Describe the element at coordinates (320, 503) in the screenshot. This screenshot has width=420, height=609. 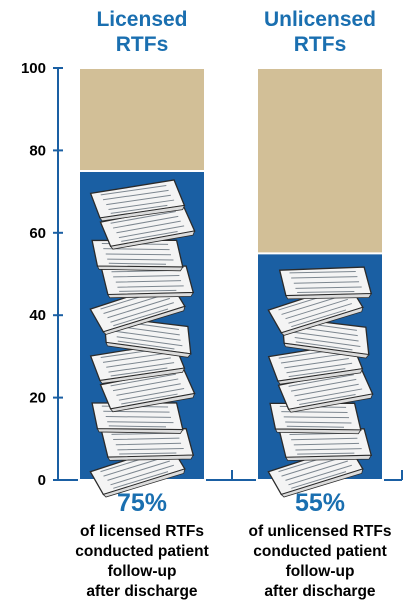
I see `value-label-2: 55%` at that location.